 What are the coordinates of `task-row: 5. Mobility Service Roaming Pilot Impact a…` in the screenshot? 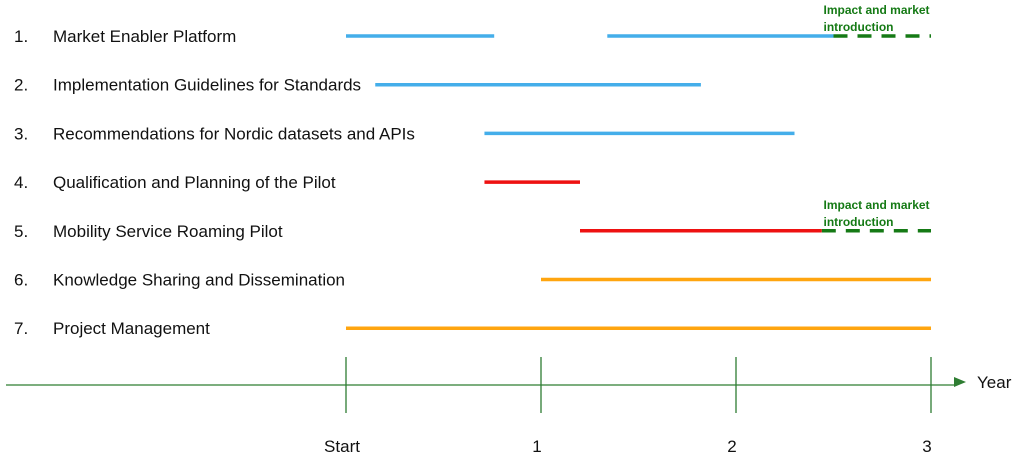 It's located at (472, 219).